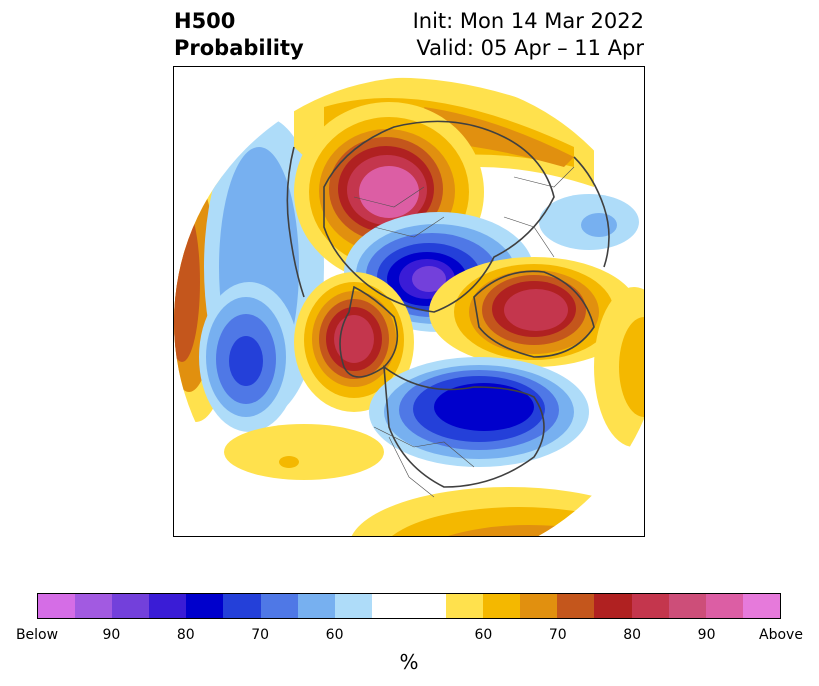 This screenshot has height=686, width=819. Describe the element at coordinates (781, 635) in the screenshot. I see `colorbar-tick-label: Above` at that location.